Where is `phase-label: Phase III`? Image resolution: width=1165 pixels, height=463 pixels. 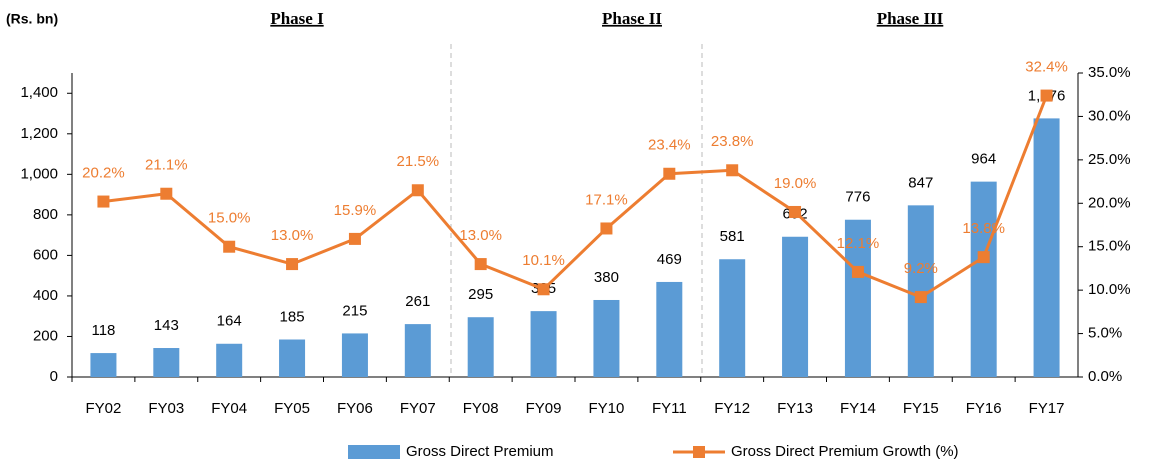 phase-label: Phase III is located at coordinates (910, 18).